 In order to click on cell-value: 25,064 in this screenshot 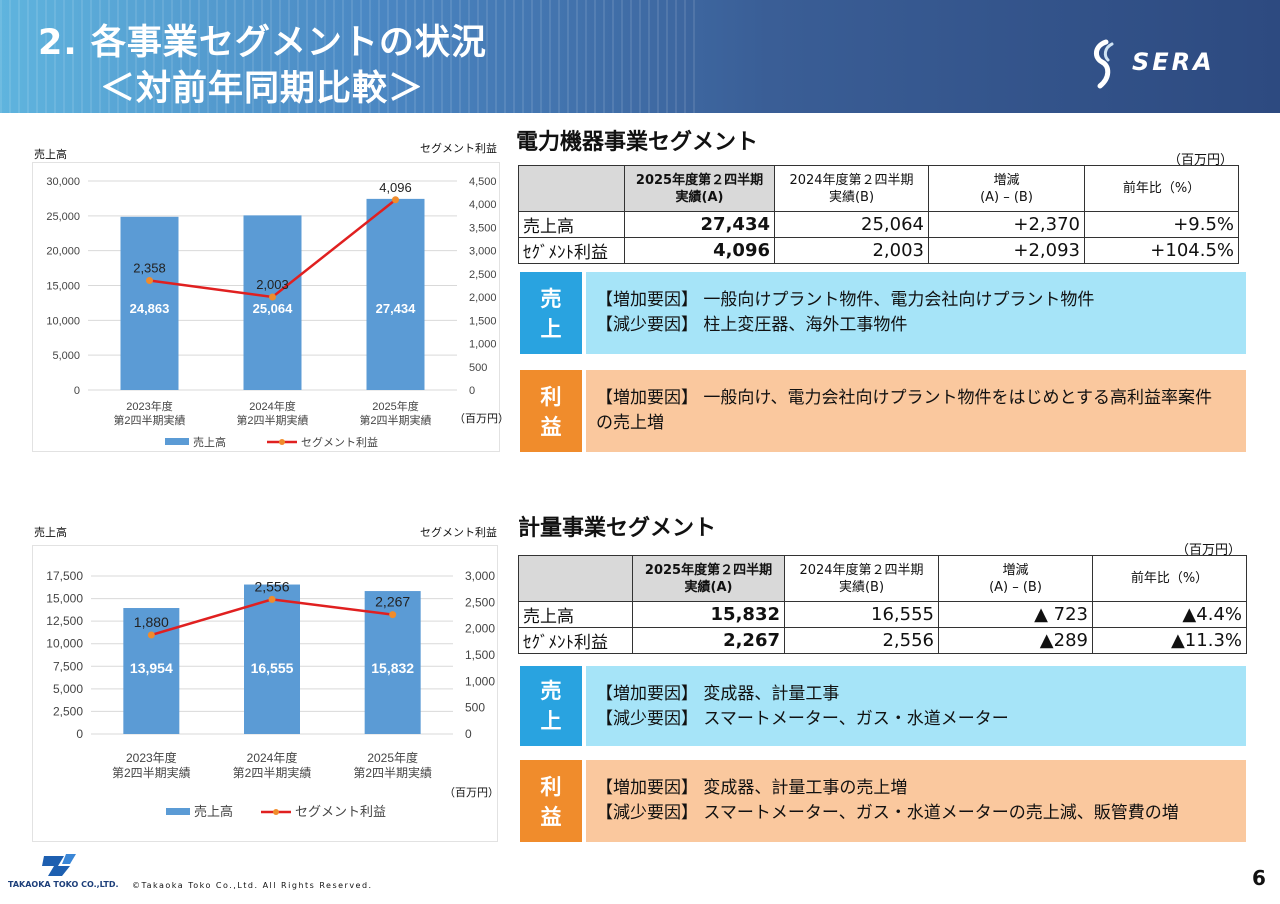, I will do `click(851, 224)`.